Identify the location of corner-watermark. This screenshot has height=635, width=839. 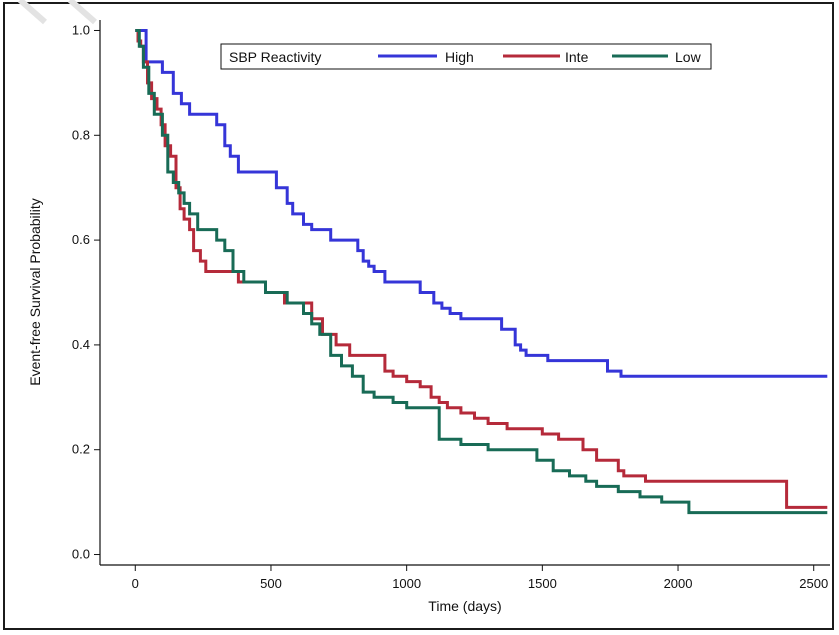
(57, 12).